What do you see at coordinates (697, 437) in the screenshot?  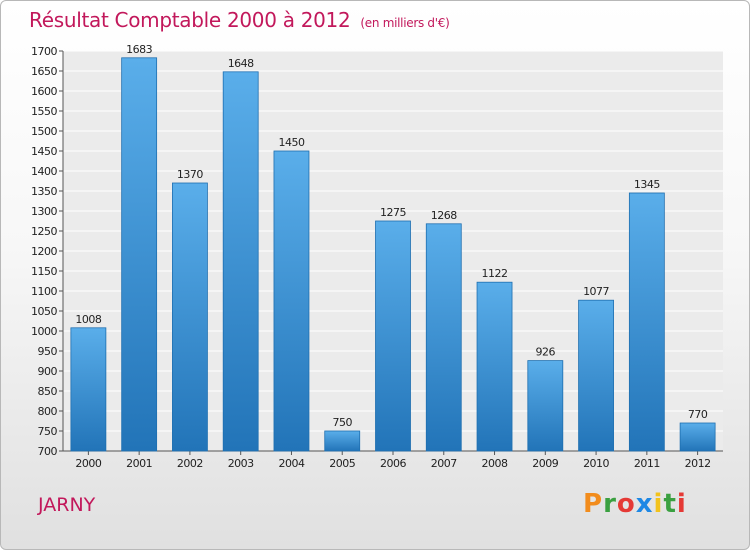 I see `bar-2012` at bounding box center [697, 437].